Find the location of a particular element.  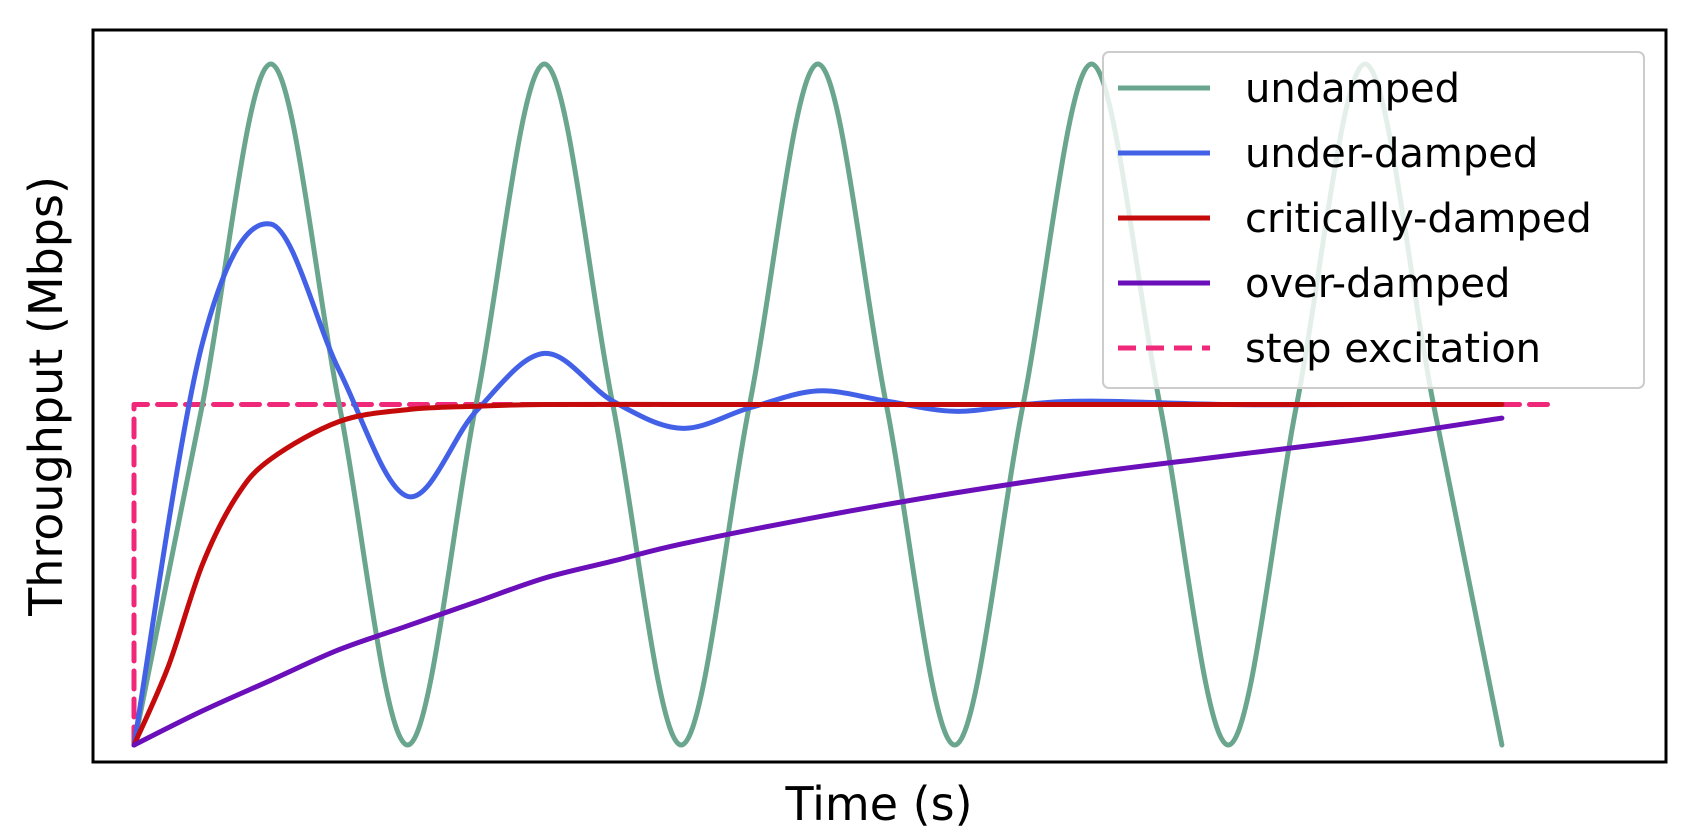

legend-label-critically-damped: critically-damped is located at coordinates (1418, 219).